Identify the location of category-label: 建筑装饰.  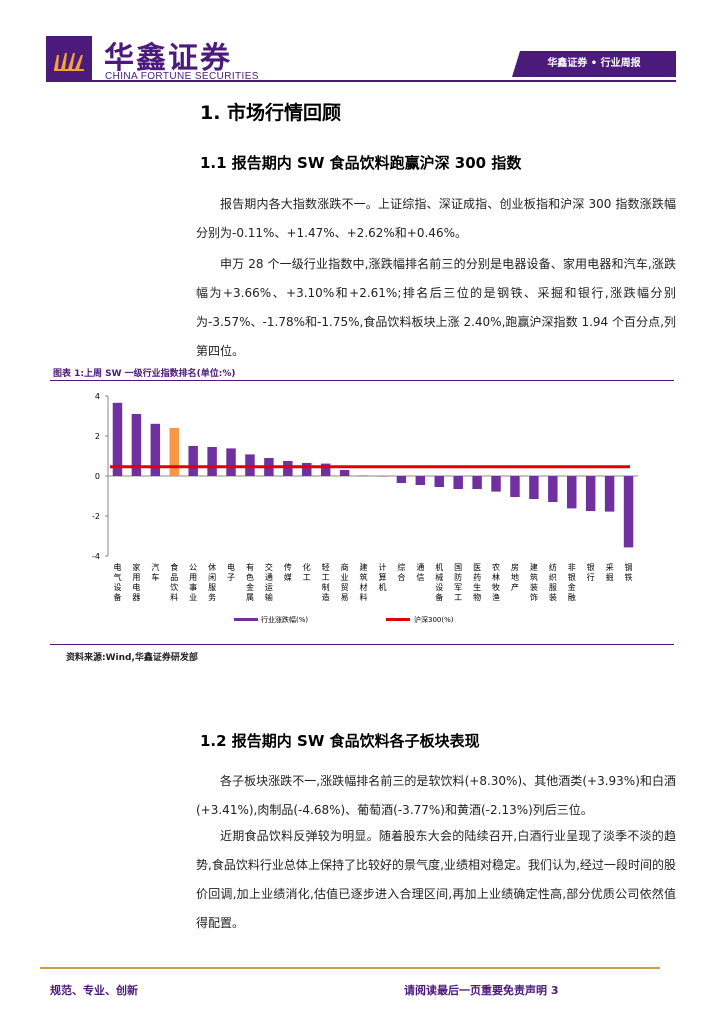
(534, 582).